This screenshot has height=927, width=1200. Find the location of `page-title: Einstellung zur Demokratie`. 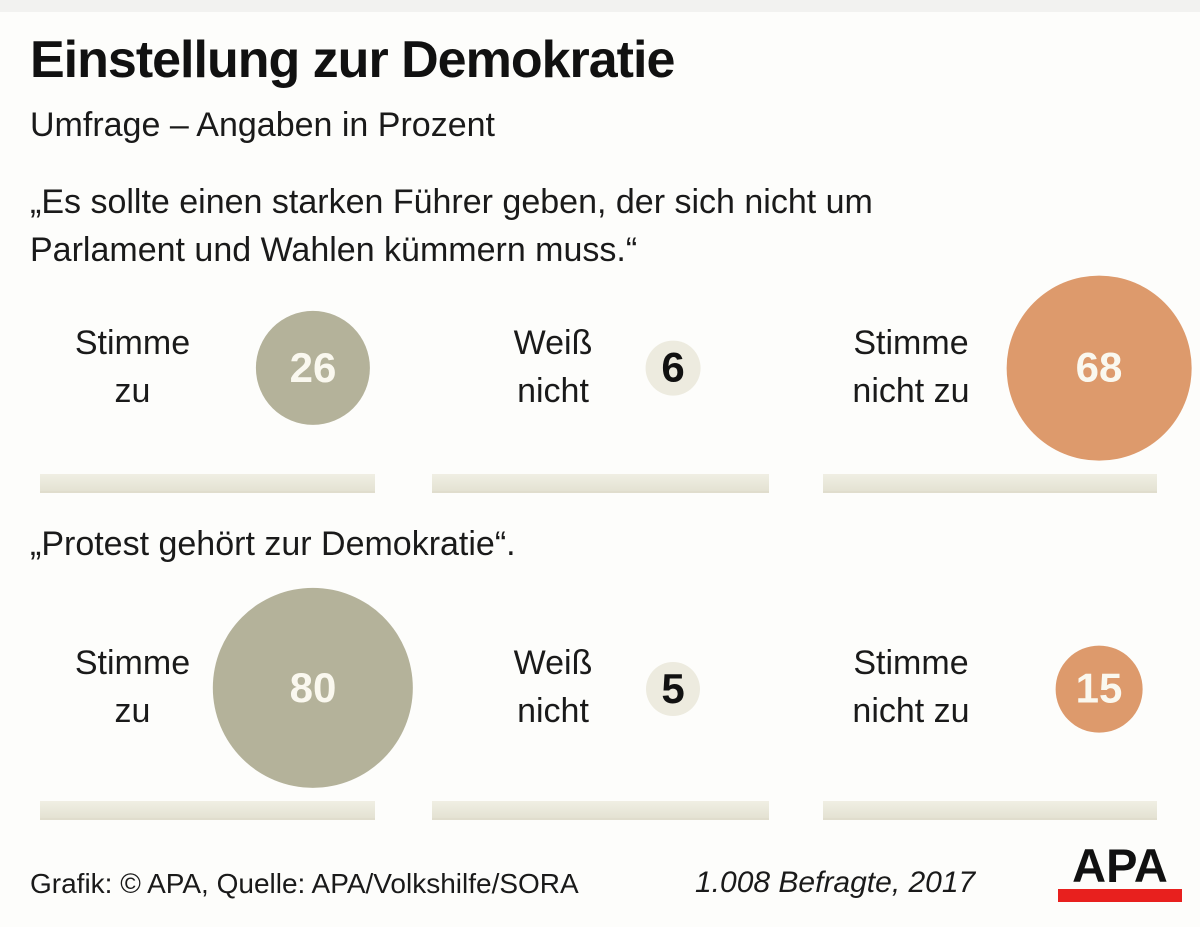

page-title: Einstellung zur Demokratie is located at coordinates (352, 60).